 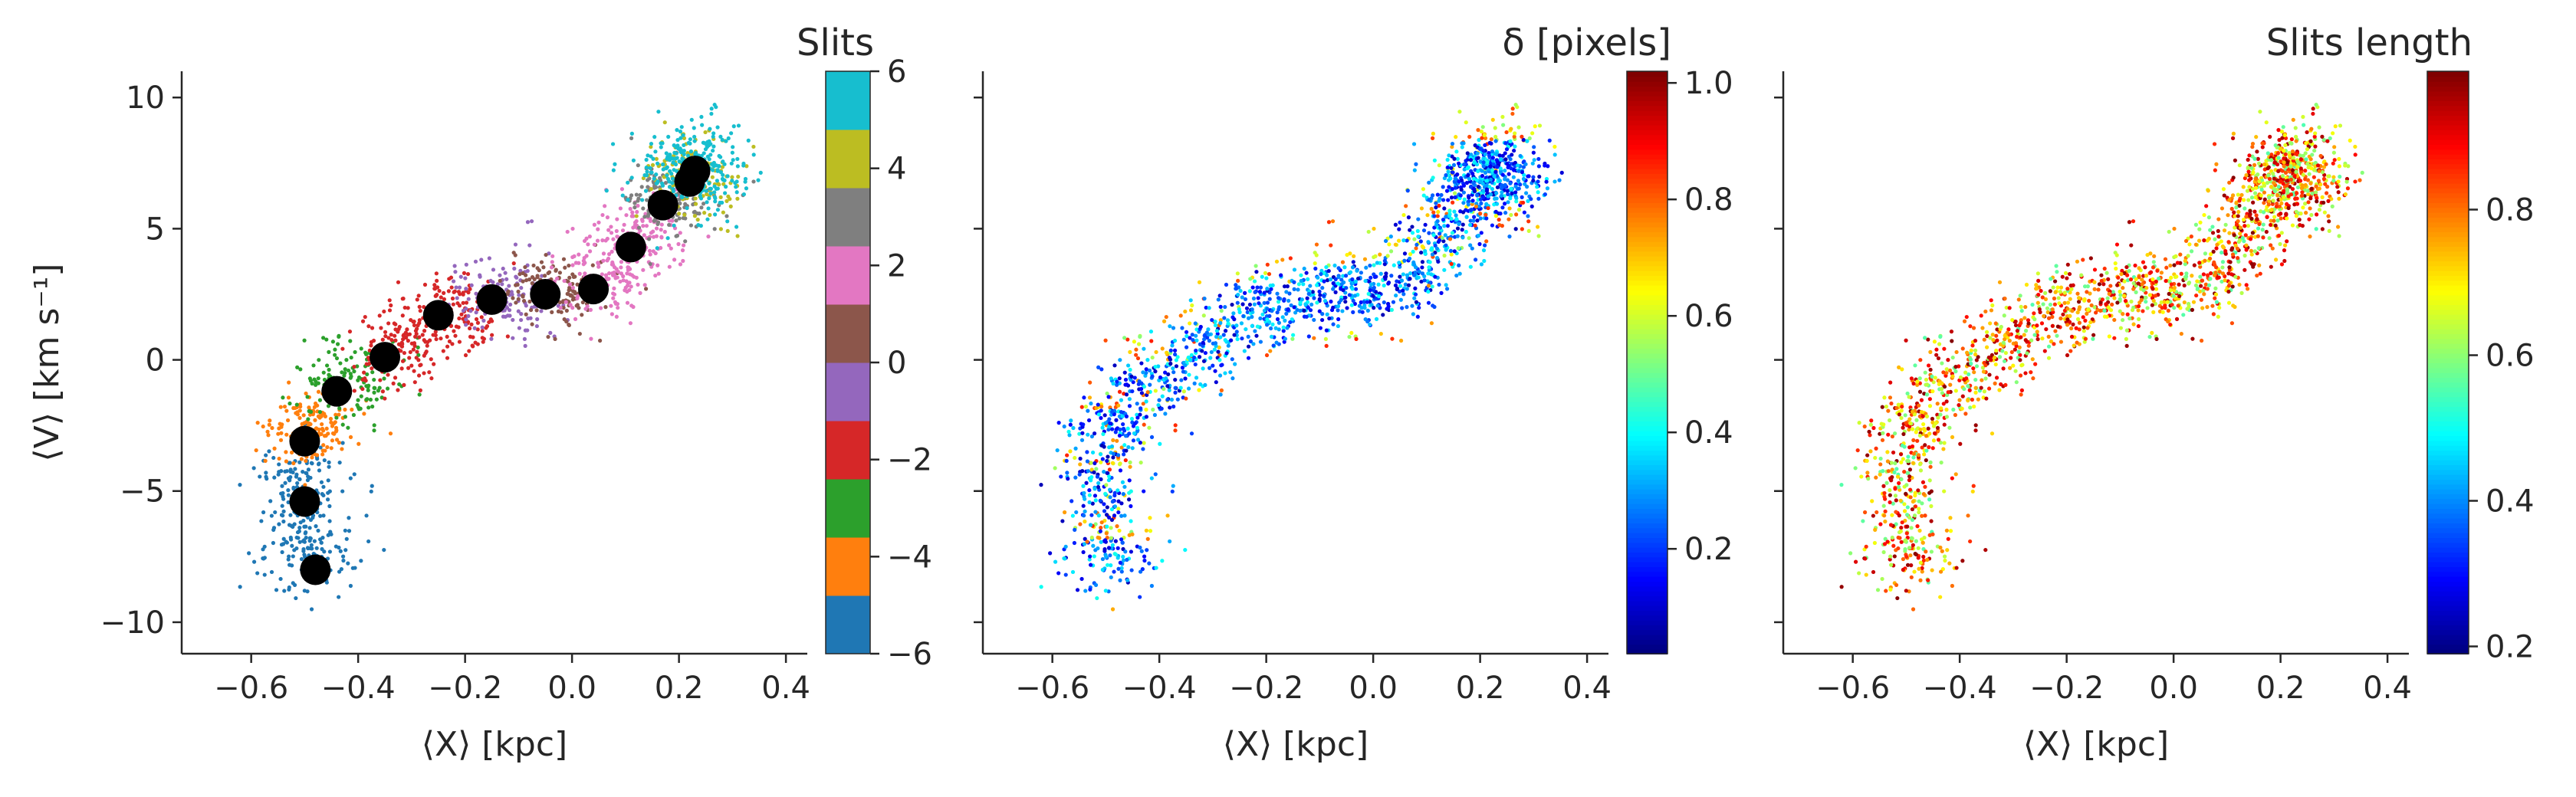 I want to click on slit-centroid, so click(x=316, y=570).